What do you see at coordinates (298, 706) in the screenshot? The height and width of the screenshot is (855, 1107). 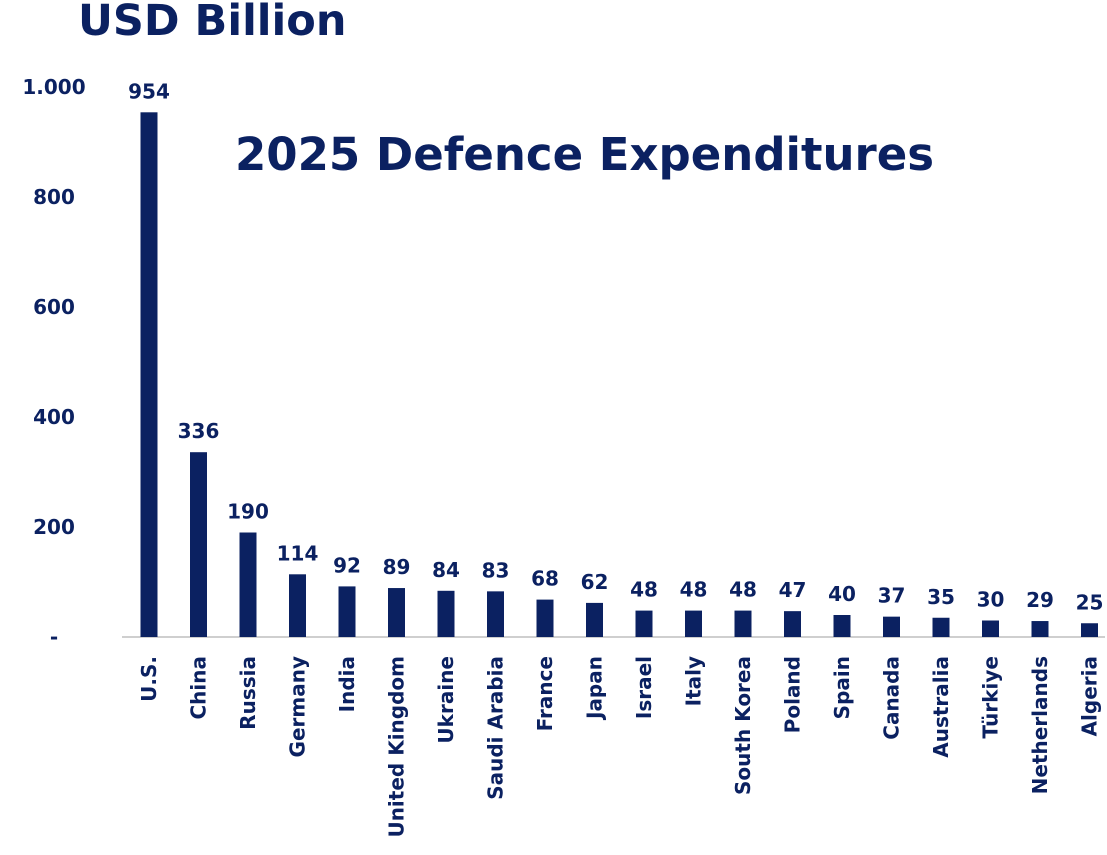 I see `category-label: Germany` at bounding box center [298, 706].